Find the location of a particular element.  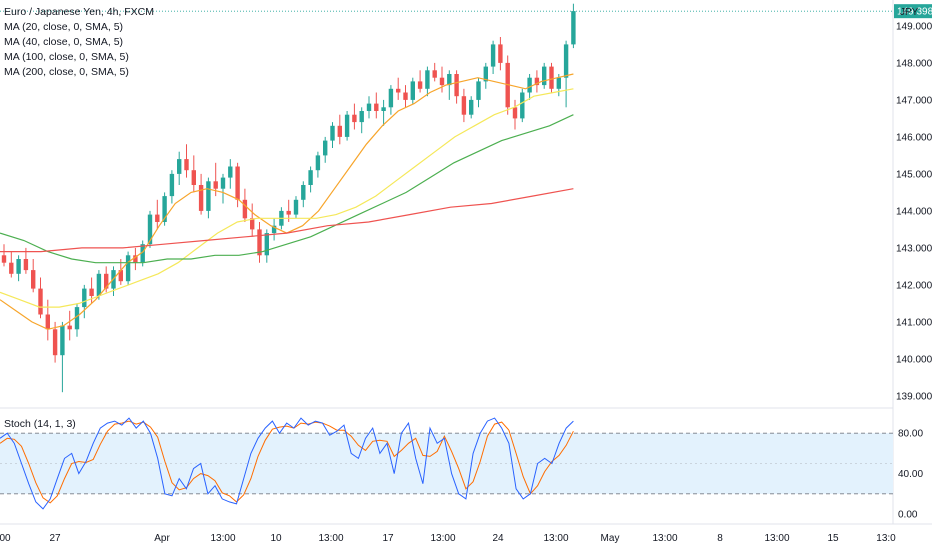

stoch-d-line is located at coordinates (287, 462).